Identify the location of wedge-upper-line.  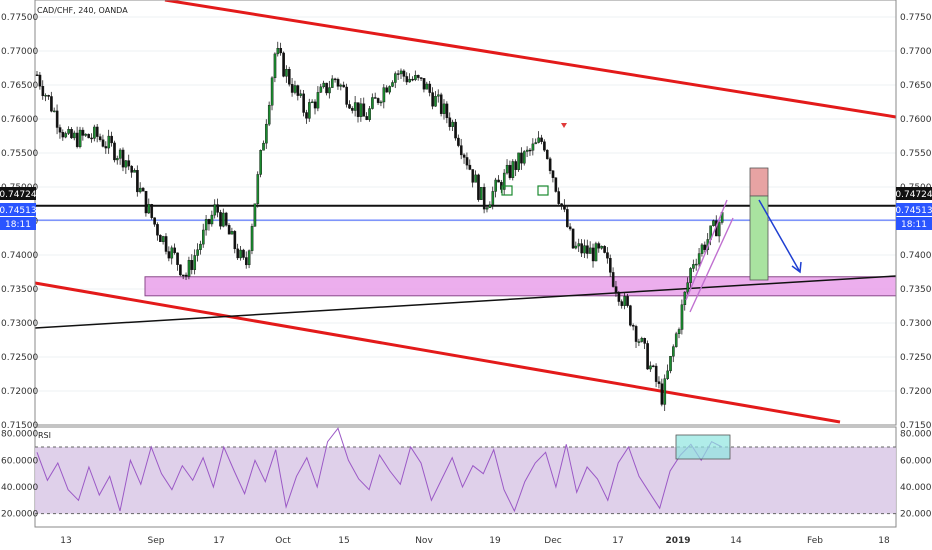
(706, 250).